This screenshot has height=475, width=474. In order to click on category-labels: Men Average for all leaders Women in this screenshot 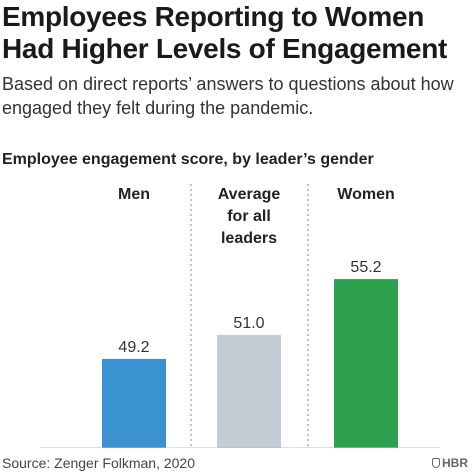, I will do `click(256, 216)`.